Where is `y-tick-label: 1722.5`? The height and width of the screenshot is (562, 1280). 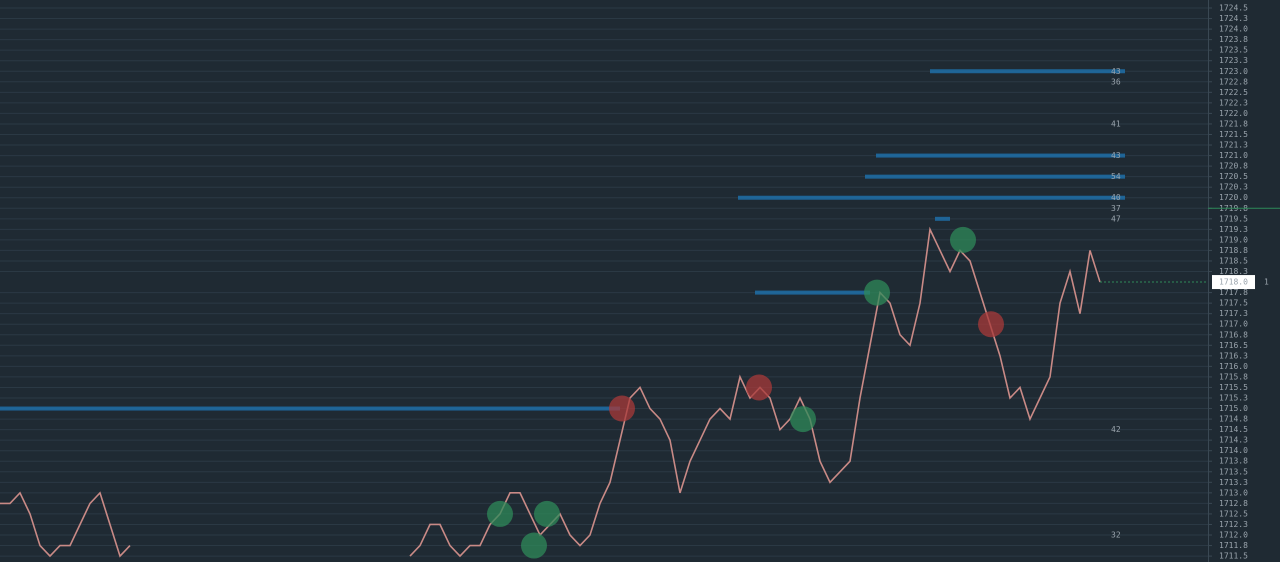
y-tick-label: 1722.5 is located at coordinates (1233, 92).